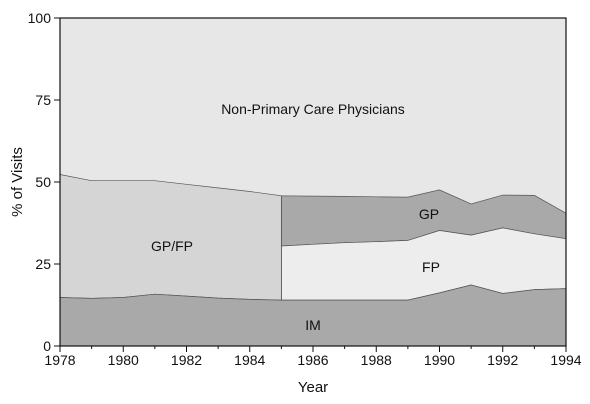 The width and height of the screenshot is (590, 404). I want to click on region-label-gpfp: GP/FP, so click(172, 246).